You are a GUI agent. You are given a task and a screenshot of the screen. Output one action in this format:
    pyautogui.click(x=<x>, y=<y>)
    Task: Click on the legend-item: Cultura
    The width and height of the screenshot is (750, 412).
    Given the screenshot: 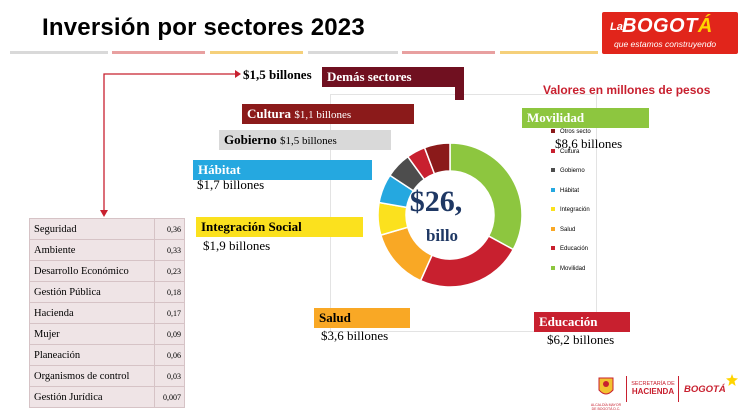 What is the action you would take?
    pyautogui.click(x=565, y=152)
    